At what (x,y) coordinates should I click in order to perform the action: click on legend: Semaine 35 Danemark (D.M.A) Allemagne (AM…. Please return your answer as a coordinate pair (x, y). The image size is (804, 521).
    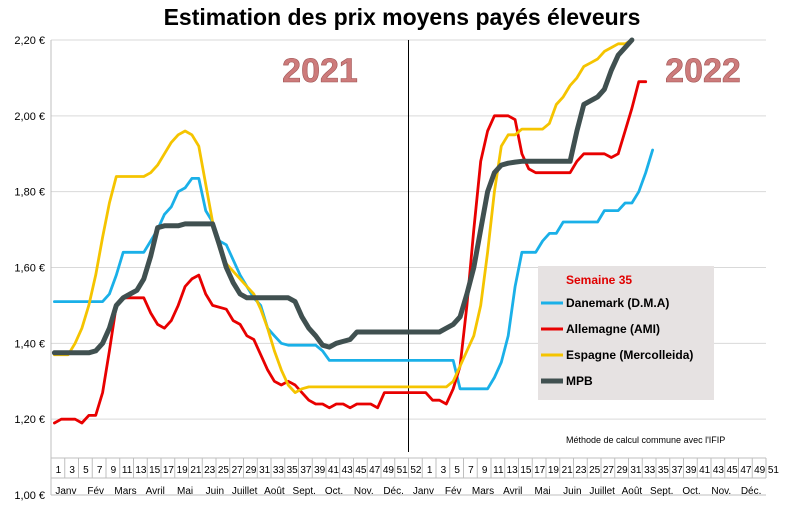
    Looking at the image, I should click on (626, 333).